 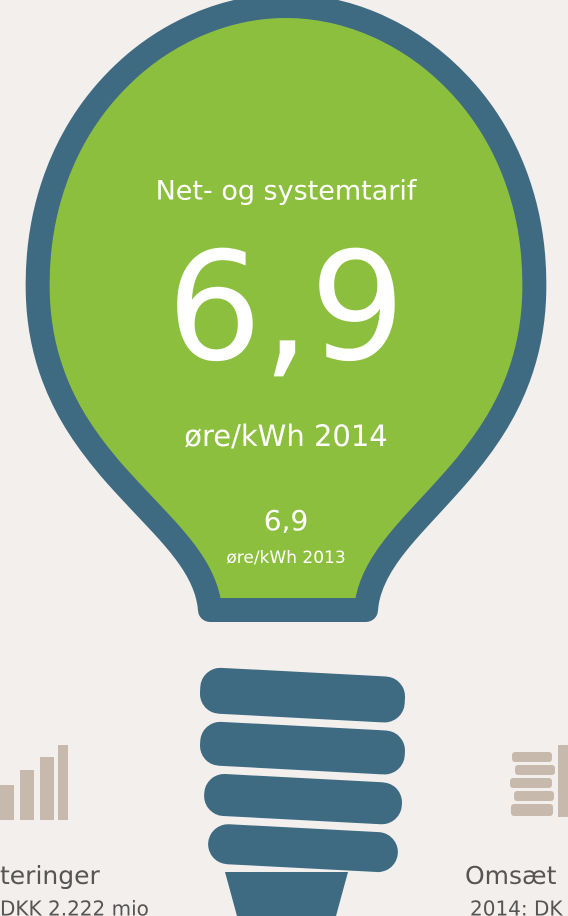 I want to click on bulb-unit: øre/kWh 2014, so click(x=286, y=436).